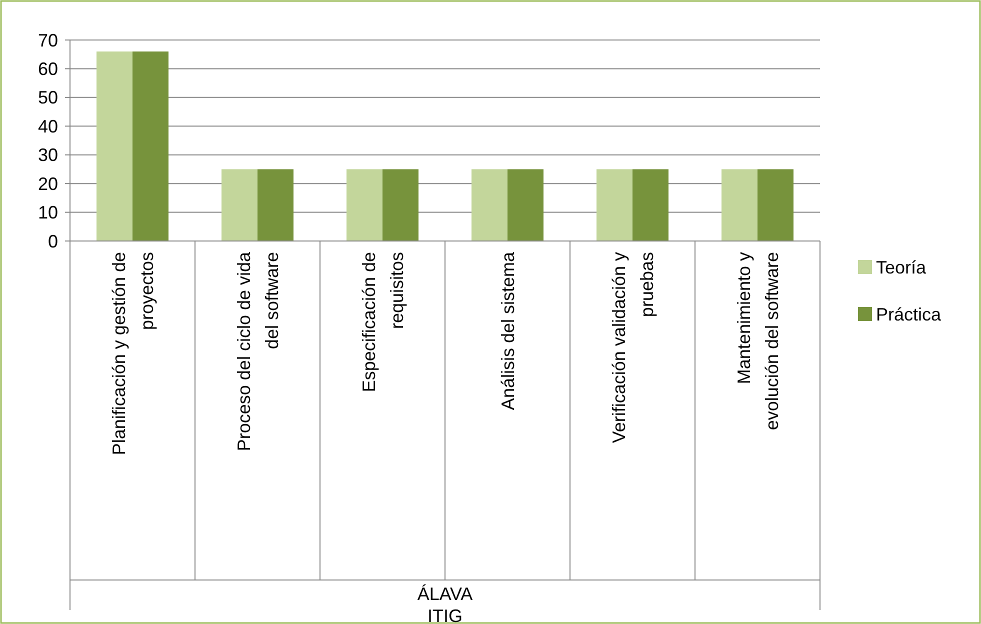 The width and height of the screenshot is (981, 624). What do you see at coordinates (48, 69) in the screenshot?
I see `y-tick-label: 60` at bounding box center [48, 69].